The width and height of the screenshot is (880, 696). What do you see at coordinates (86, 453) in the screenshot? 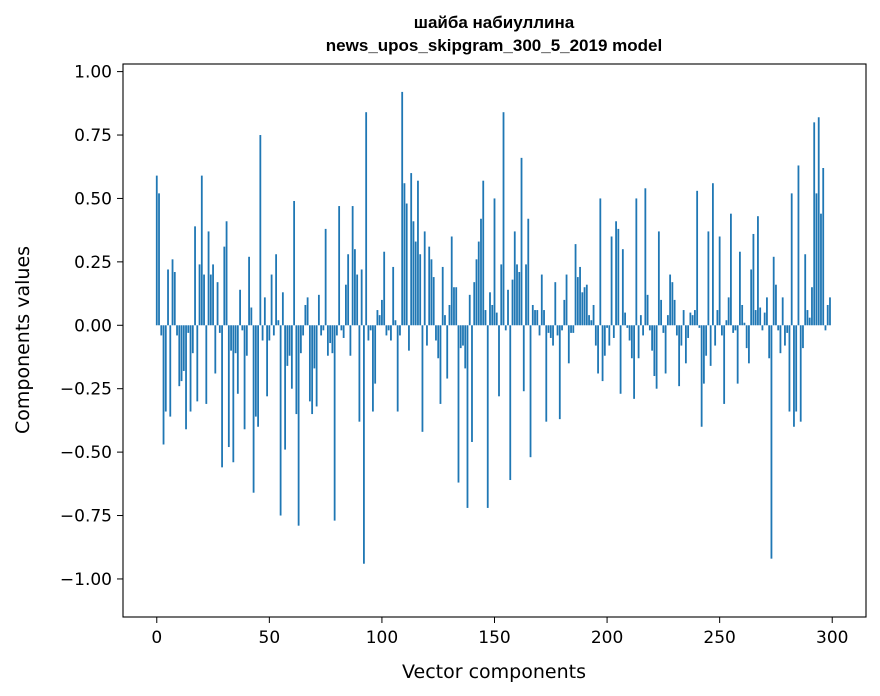
I see `y-tick-label: −0.50` at bounding box center [86, 453].